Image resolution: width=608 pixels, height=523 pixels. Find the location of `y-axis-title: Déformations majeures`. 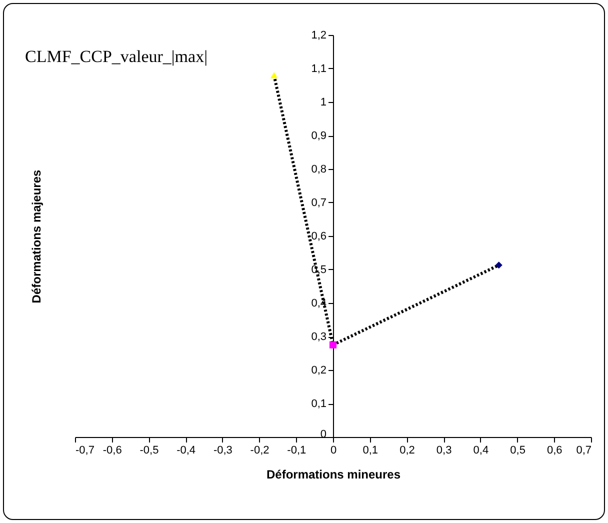

y-axis-title: Déformations majeures is located at coordinates (37, 236).